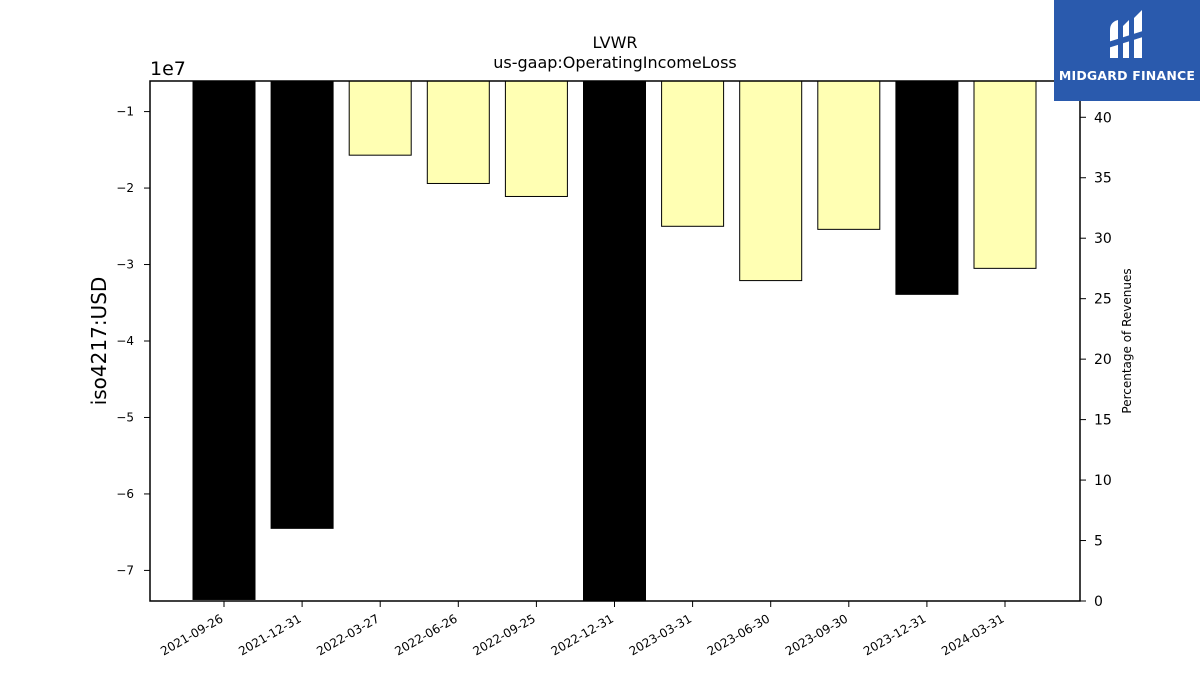  I want to click on brand-name: MIDGARD FINANCE, so click(1127, 75).